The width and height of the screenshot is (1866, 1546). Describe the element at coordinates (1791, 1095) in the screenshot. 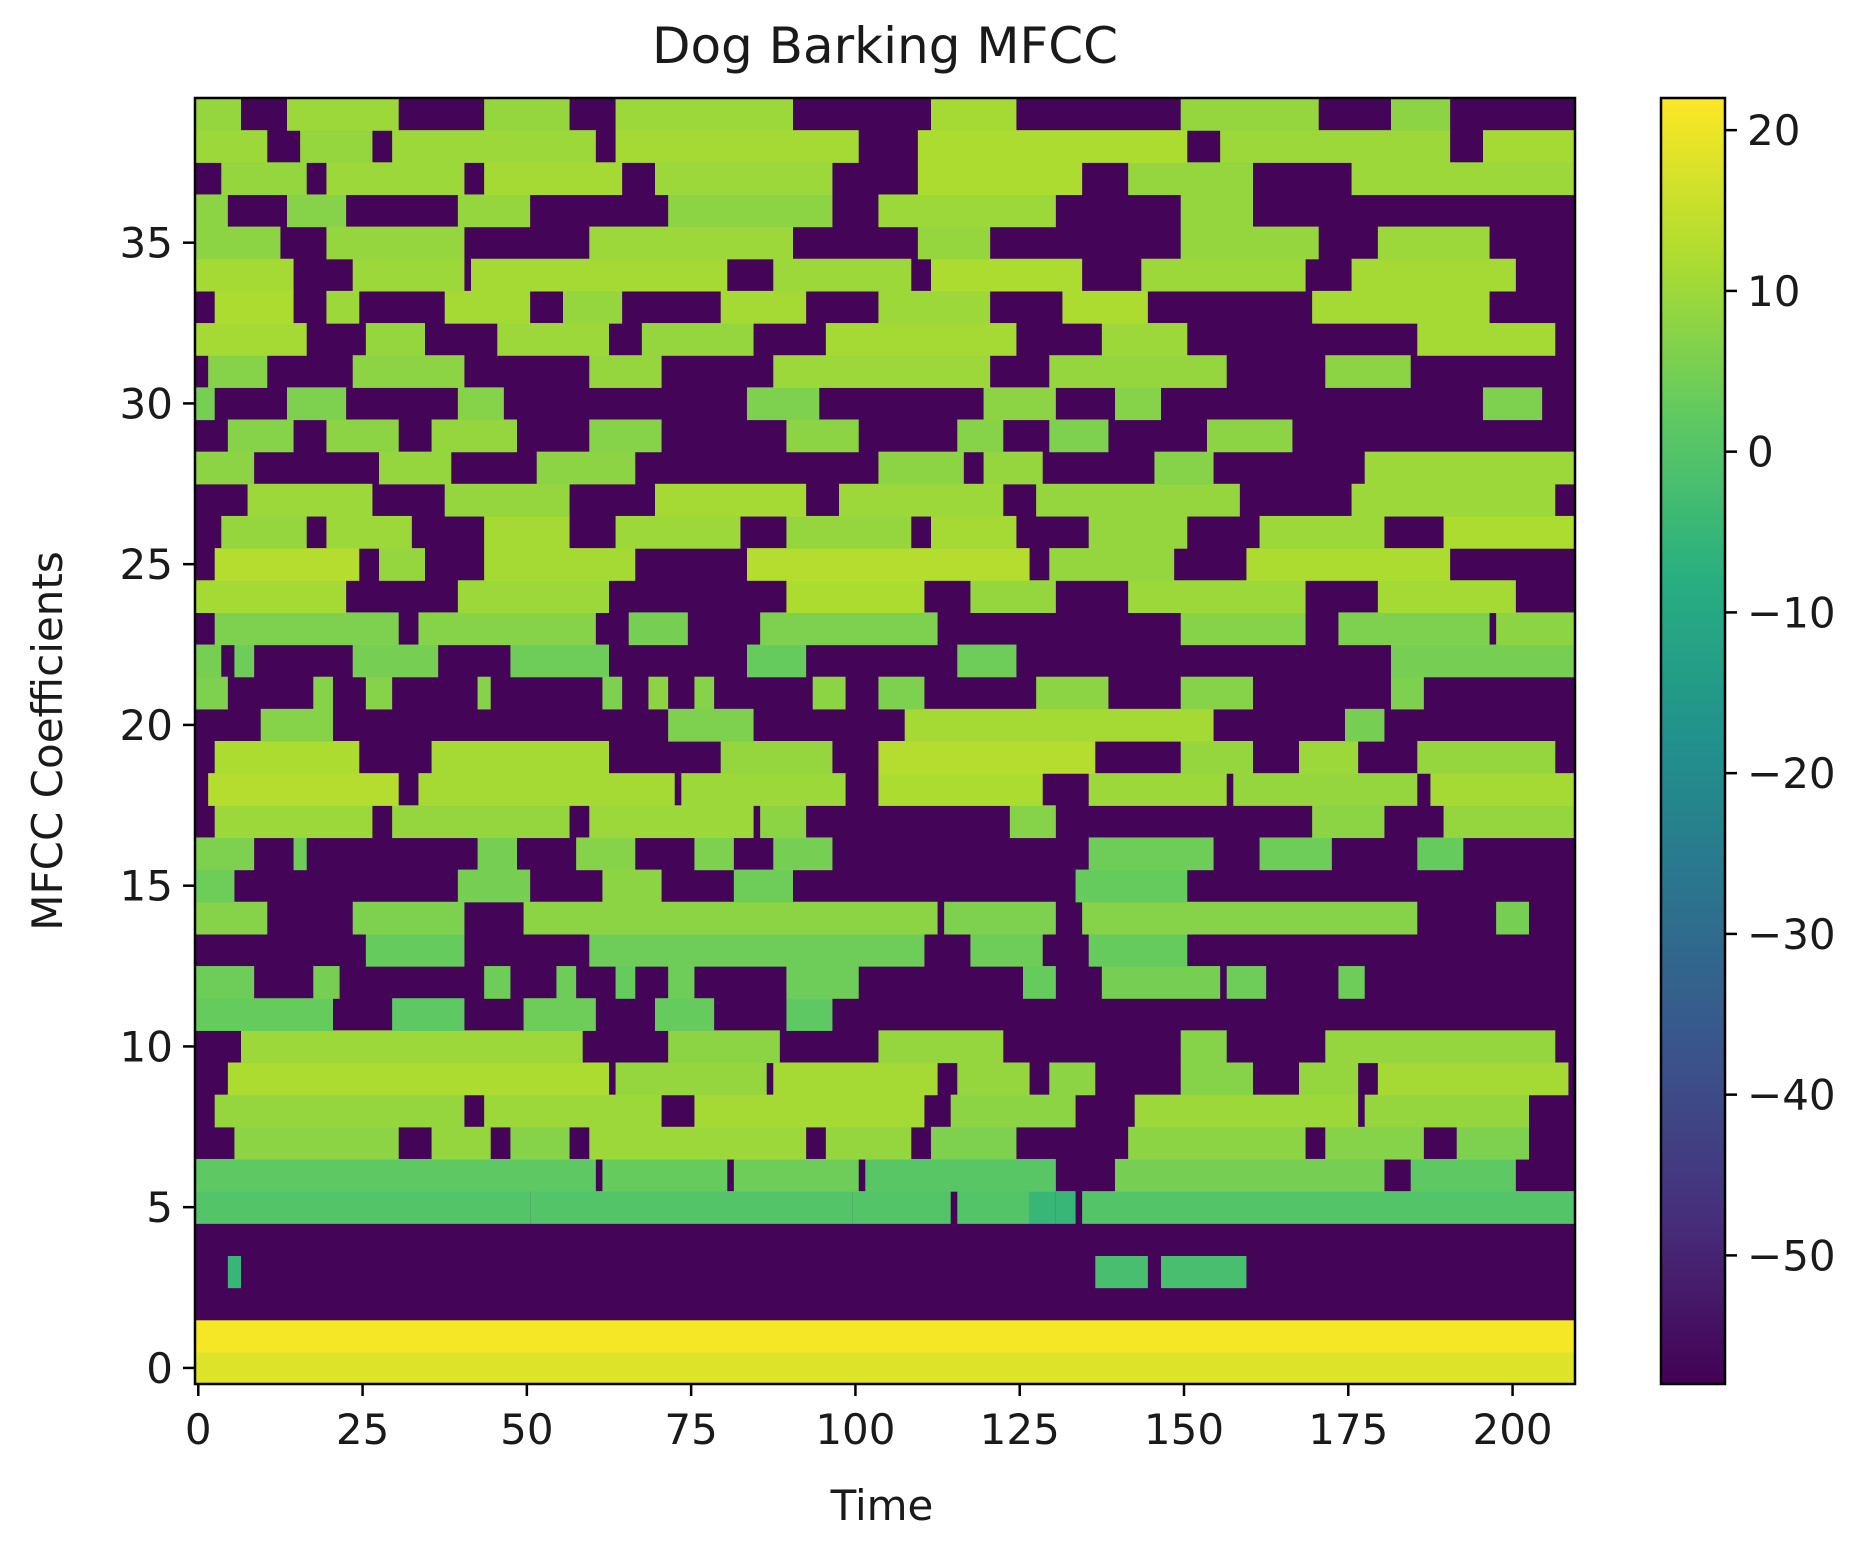

I see `colorbar-tick-label: −40` at that location.